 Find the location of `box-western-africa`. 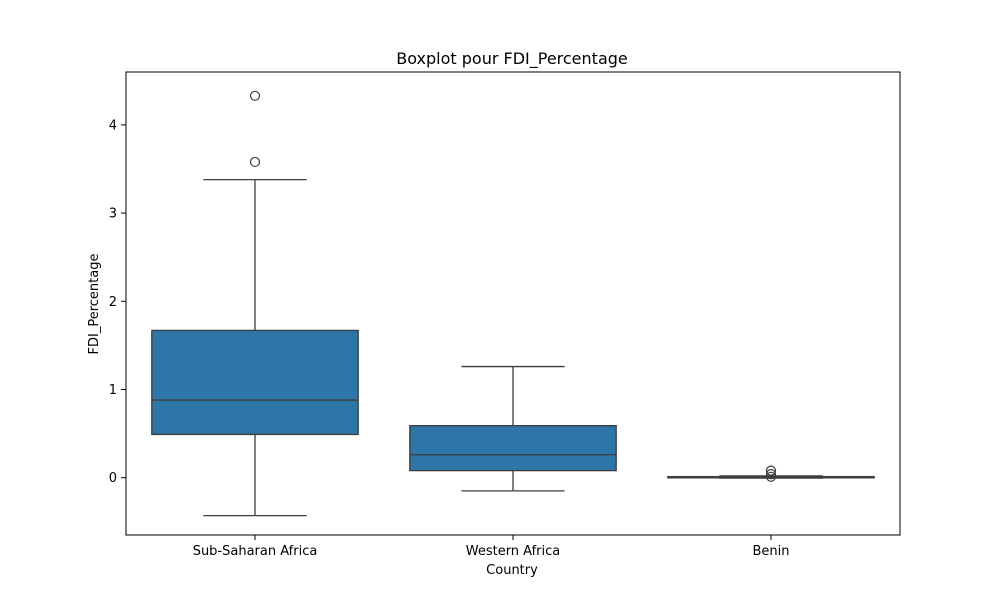

box-western-africa is located at coordinates (513, 448).